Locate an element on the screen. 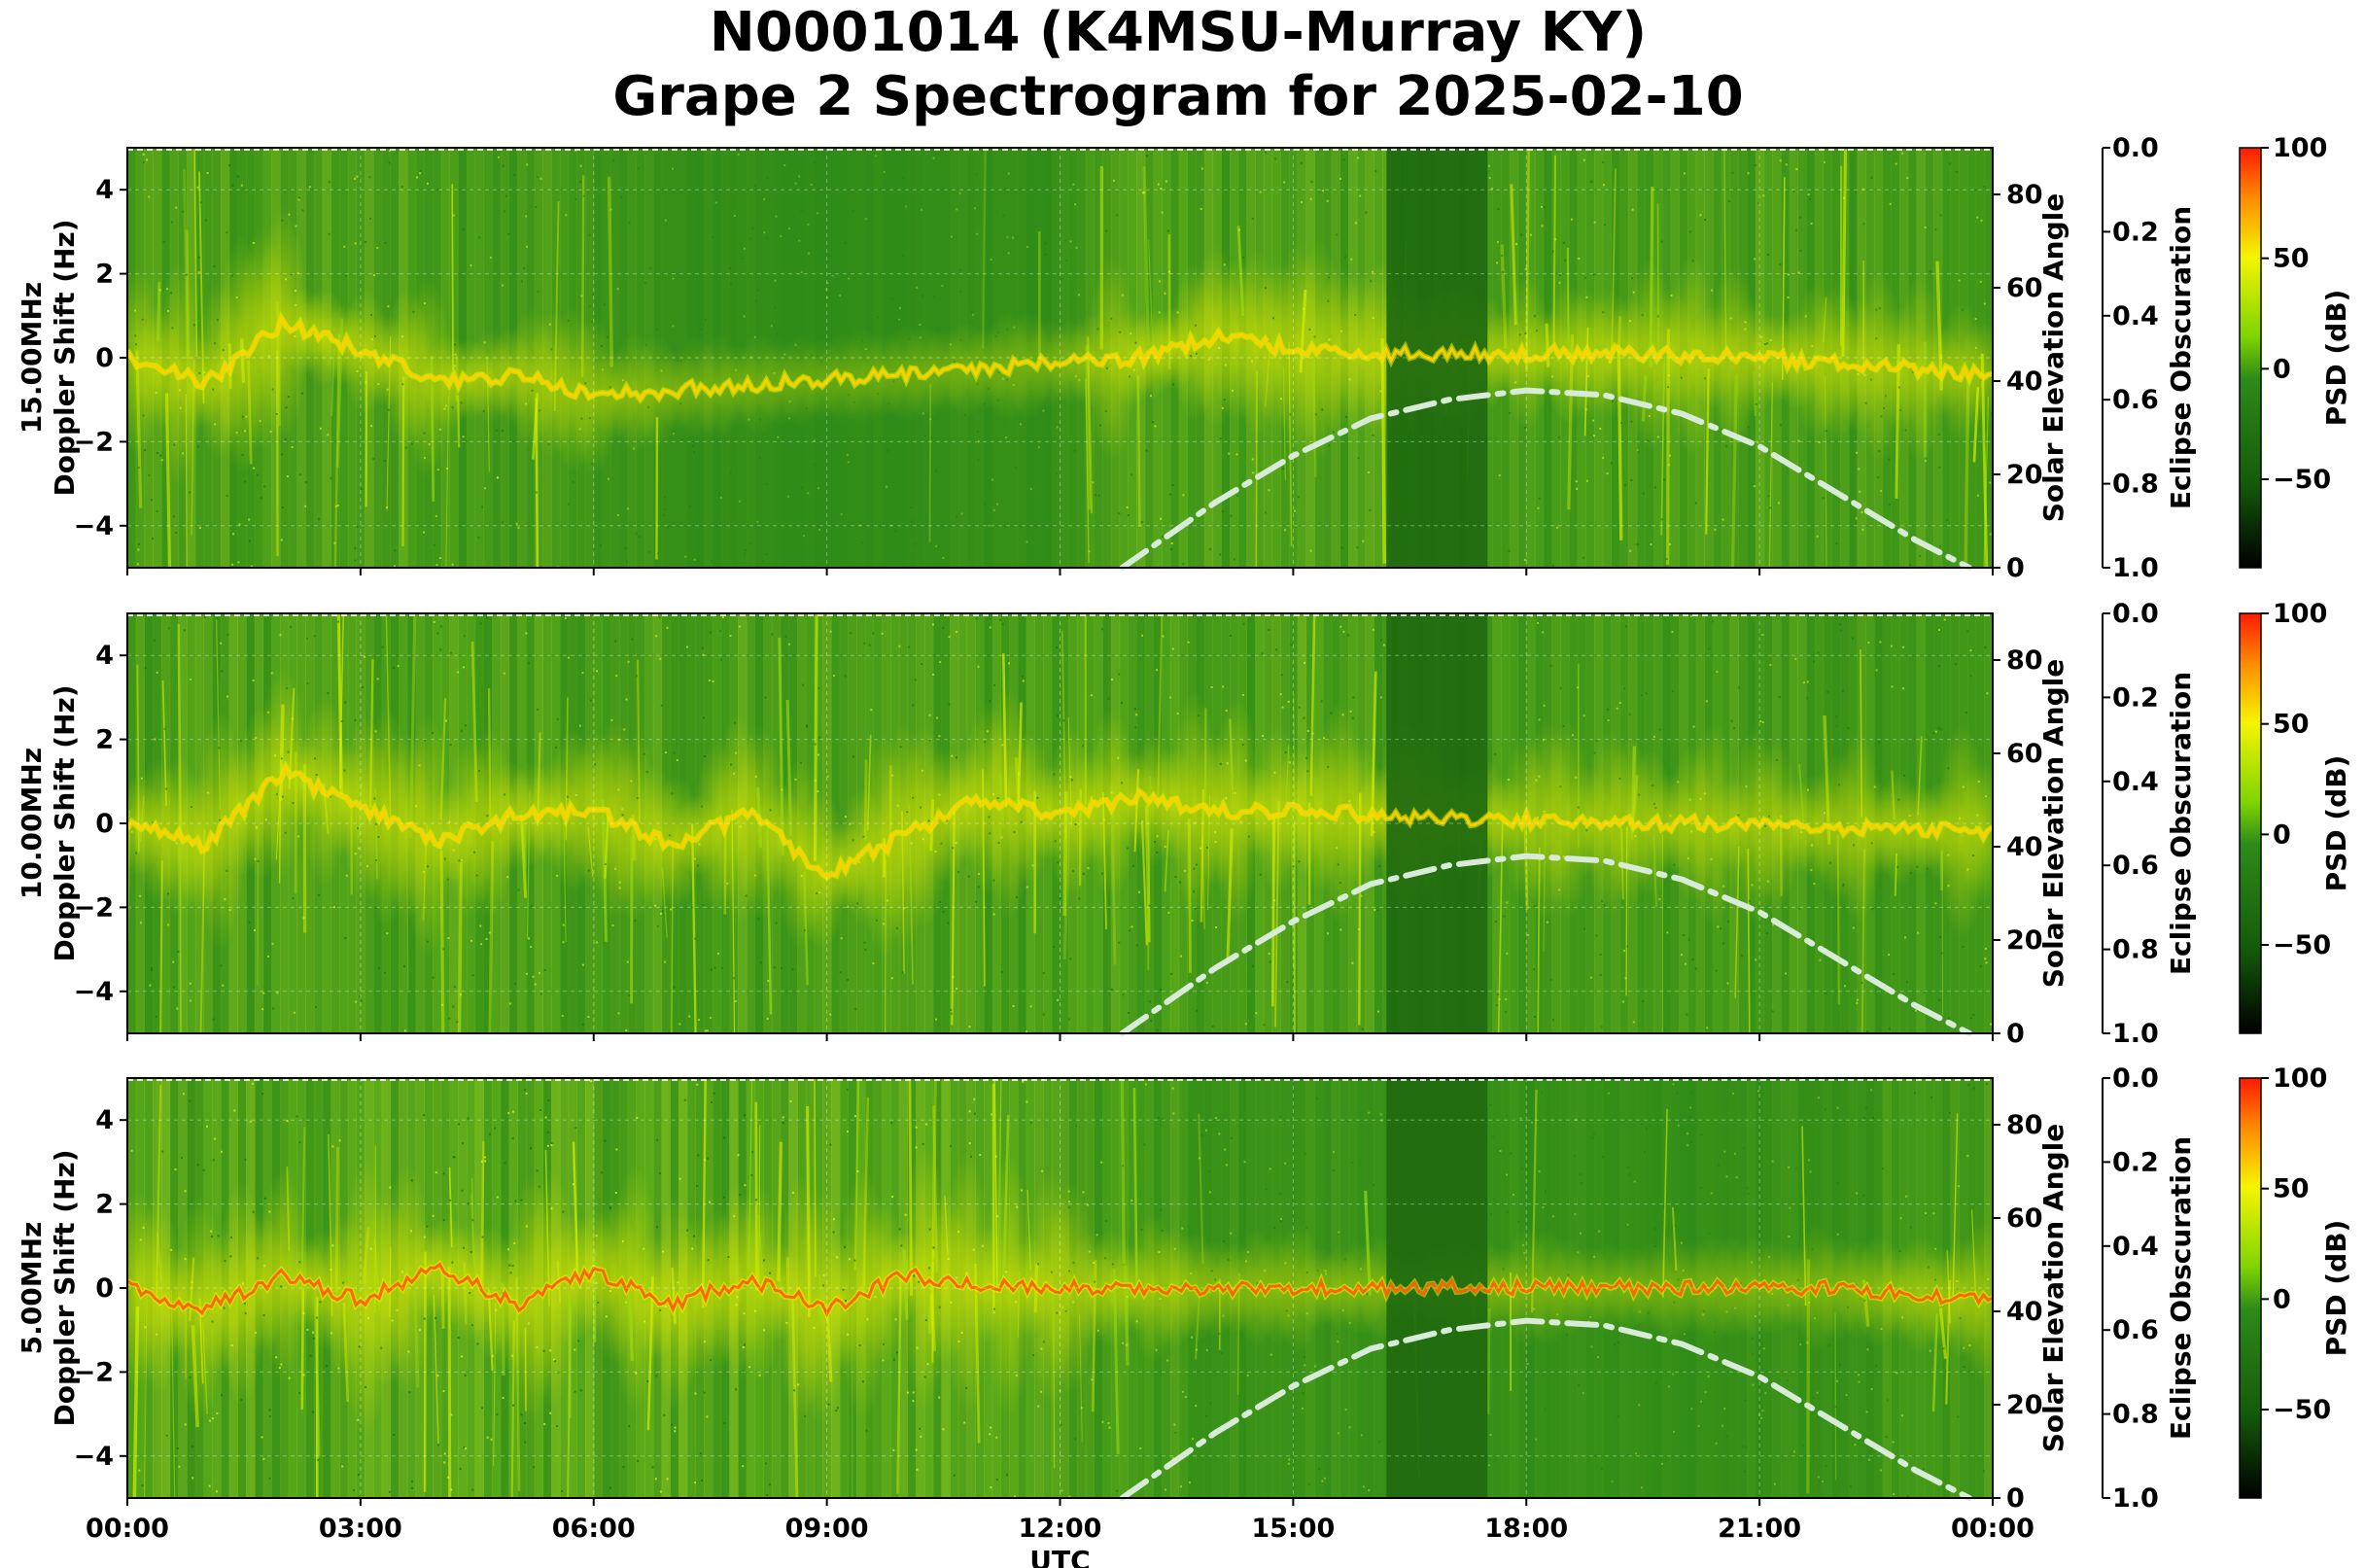 The image size is (2365, 1568). x-axis-label: UTC is located at coordinates (1060, 1556).